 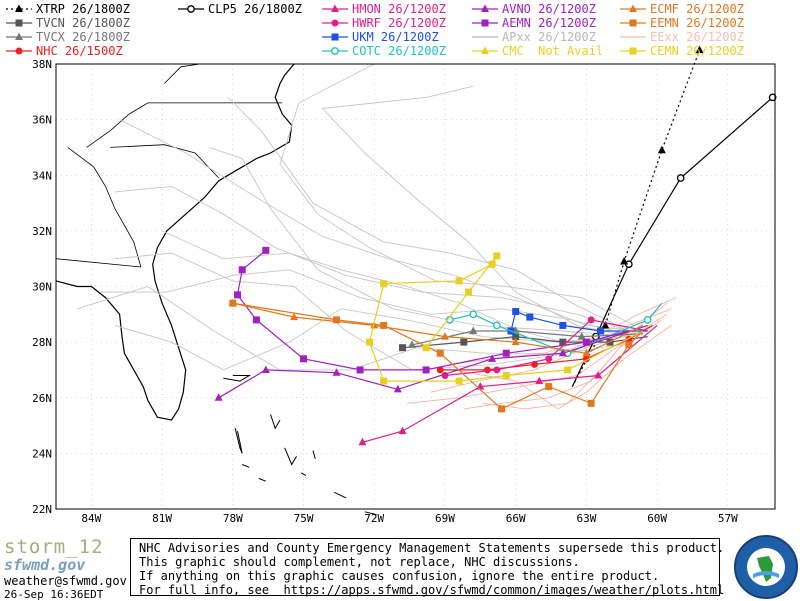 What do you see at coordinates (45, 565) in the screenshot?
I see `brand-site: sfwmd.gov` at bounding box center [45, 565].